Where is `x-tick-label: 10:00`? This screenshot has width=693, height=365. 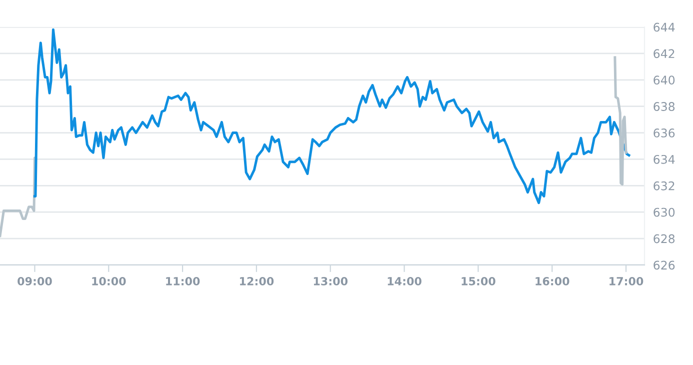
x-tick-label: 10:00 is located at coordinates (109, 281).